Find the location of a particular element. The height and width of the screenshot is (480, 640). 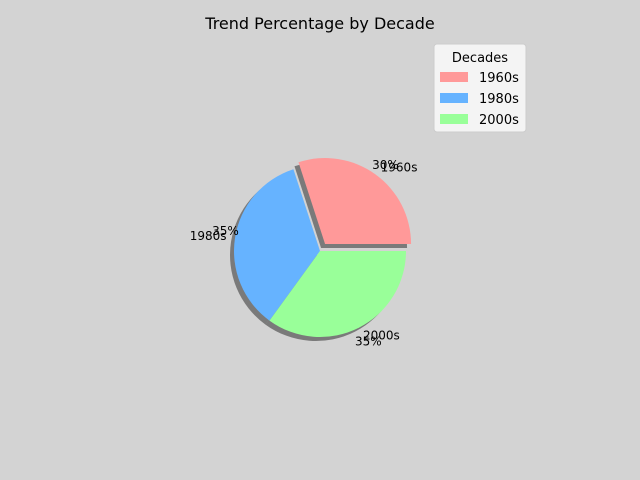

pie-slice-2000s is located at coordinates (337, 294).